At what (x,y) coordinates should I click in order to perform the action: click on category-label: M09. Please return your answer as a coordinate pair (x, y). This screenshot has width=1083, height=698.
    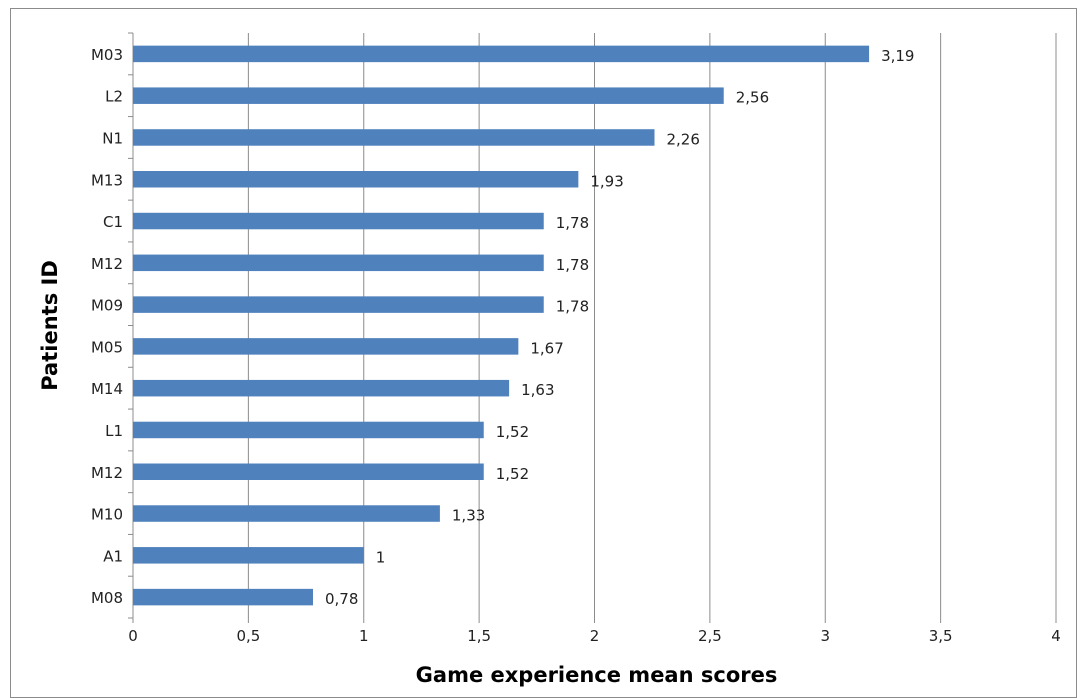
    Looking at the image, I should click on (107, 306).